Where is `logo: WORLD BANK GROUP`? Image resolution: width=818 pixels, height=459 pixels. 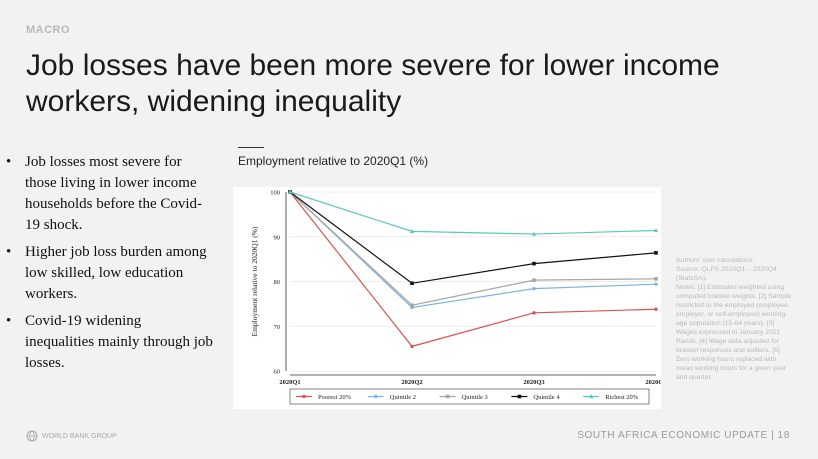
logo: WORLD BANK GROUP is located at coordinates (71, 436).